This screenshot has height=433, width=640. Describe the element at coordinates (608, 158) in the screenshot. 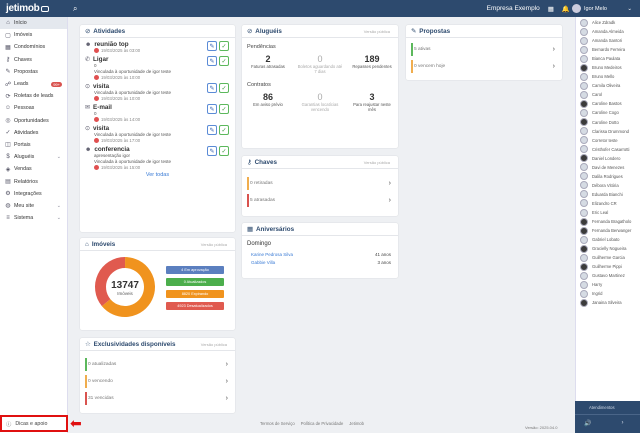

I see `contact-item: Daniel Londero` at that location.